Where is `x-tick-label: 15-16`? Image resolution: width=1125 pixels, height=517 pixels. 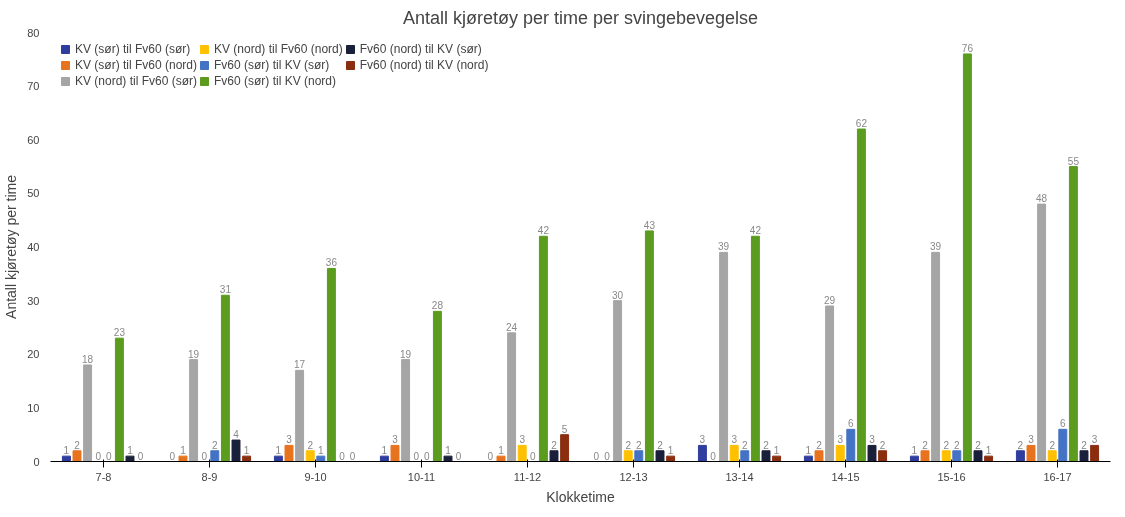 x-tick-label: 15-16 is located at coordinates (951, 476).